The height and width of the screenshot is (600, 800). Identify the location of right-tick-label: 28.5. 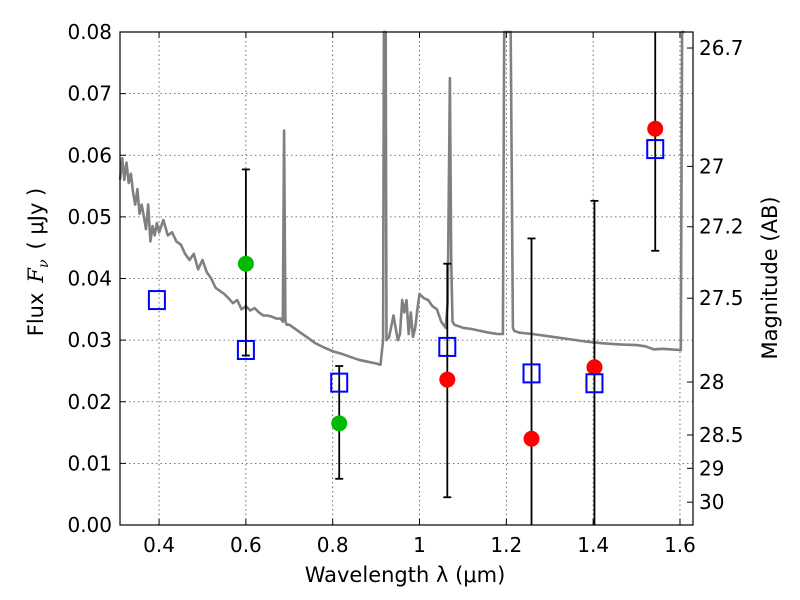
(721, 435).